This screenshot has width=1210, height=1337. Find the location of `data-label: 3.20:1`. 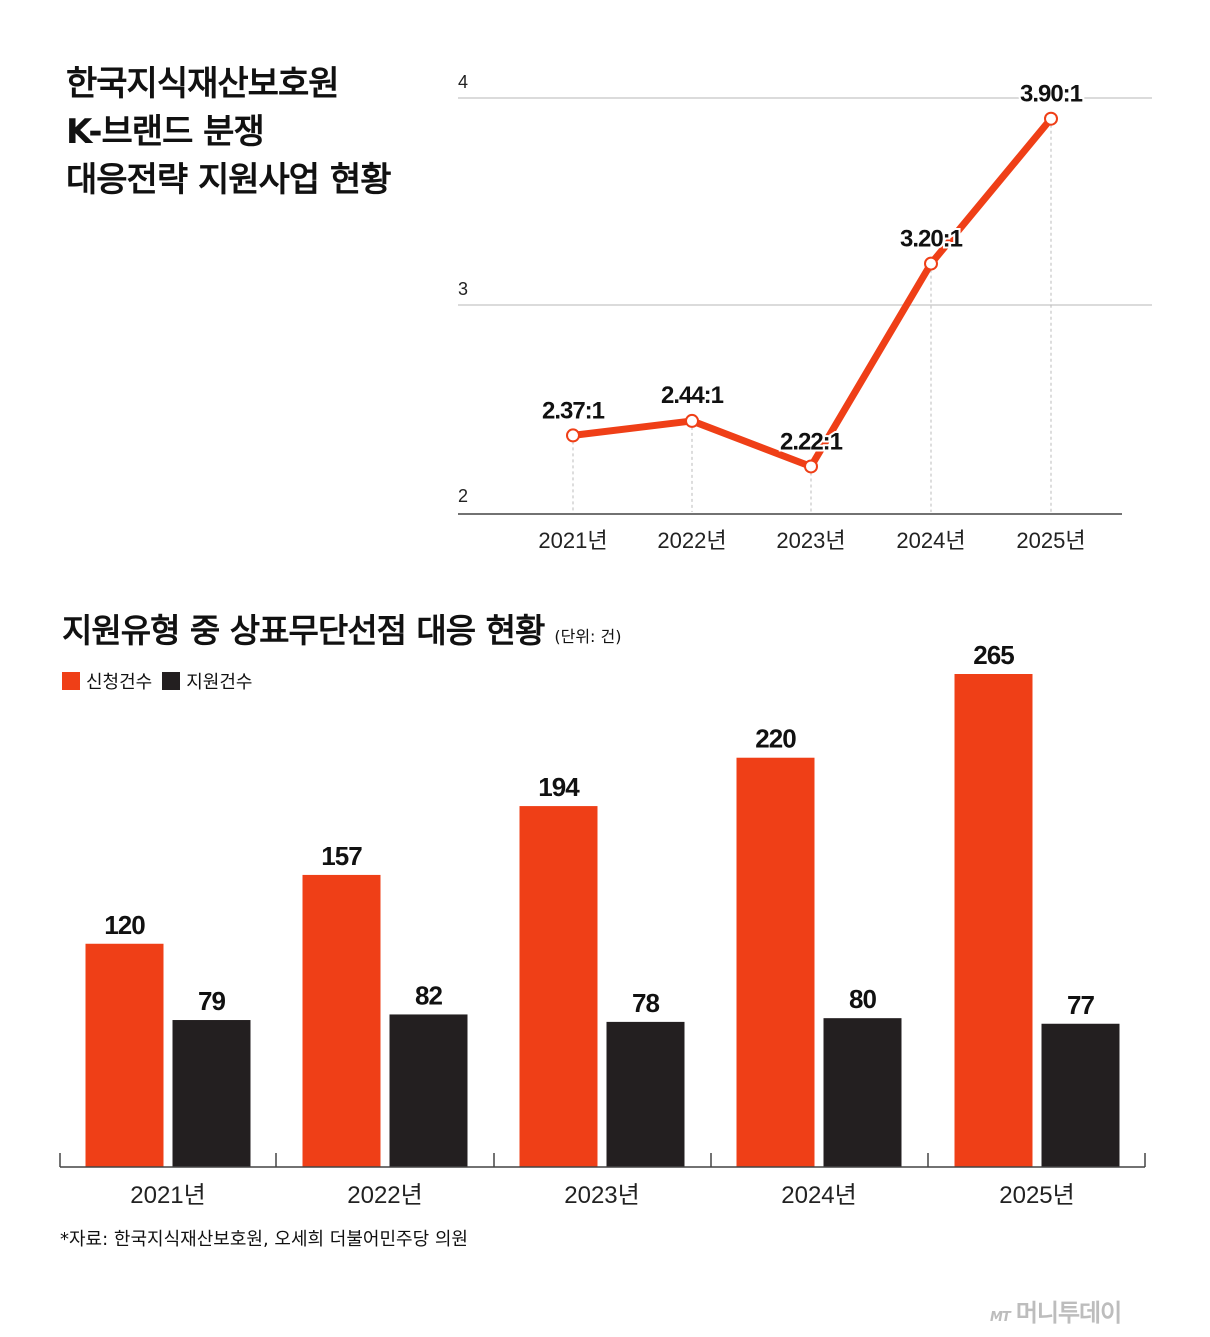

data-label: 3.20:1 is located at coordinates (931, 239).